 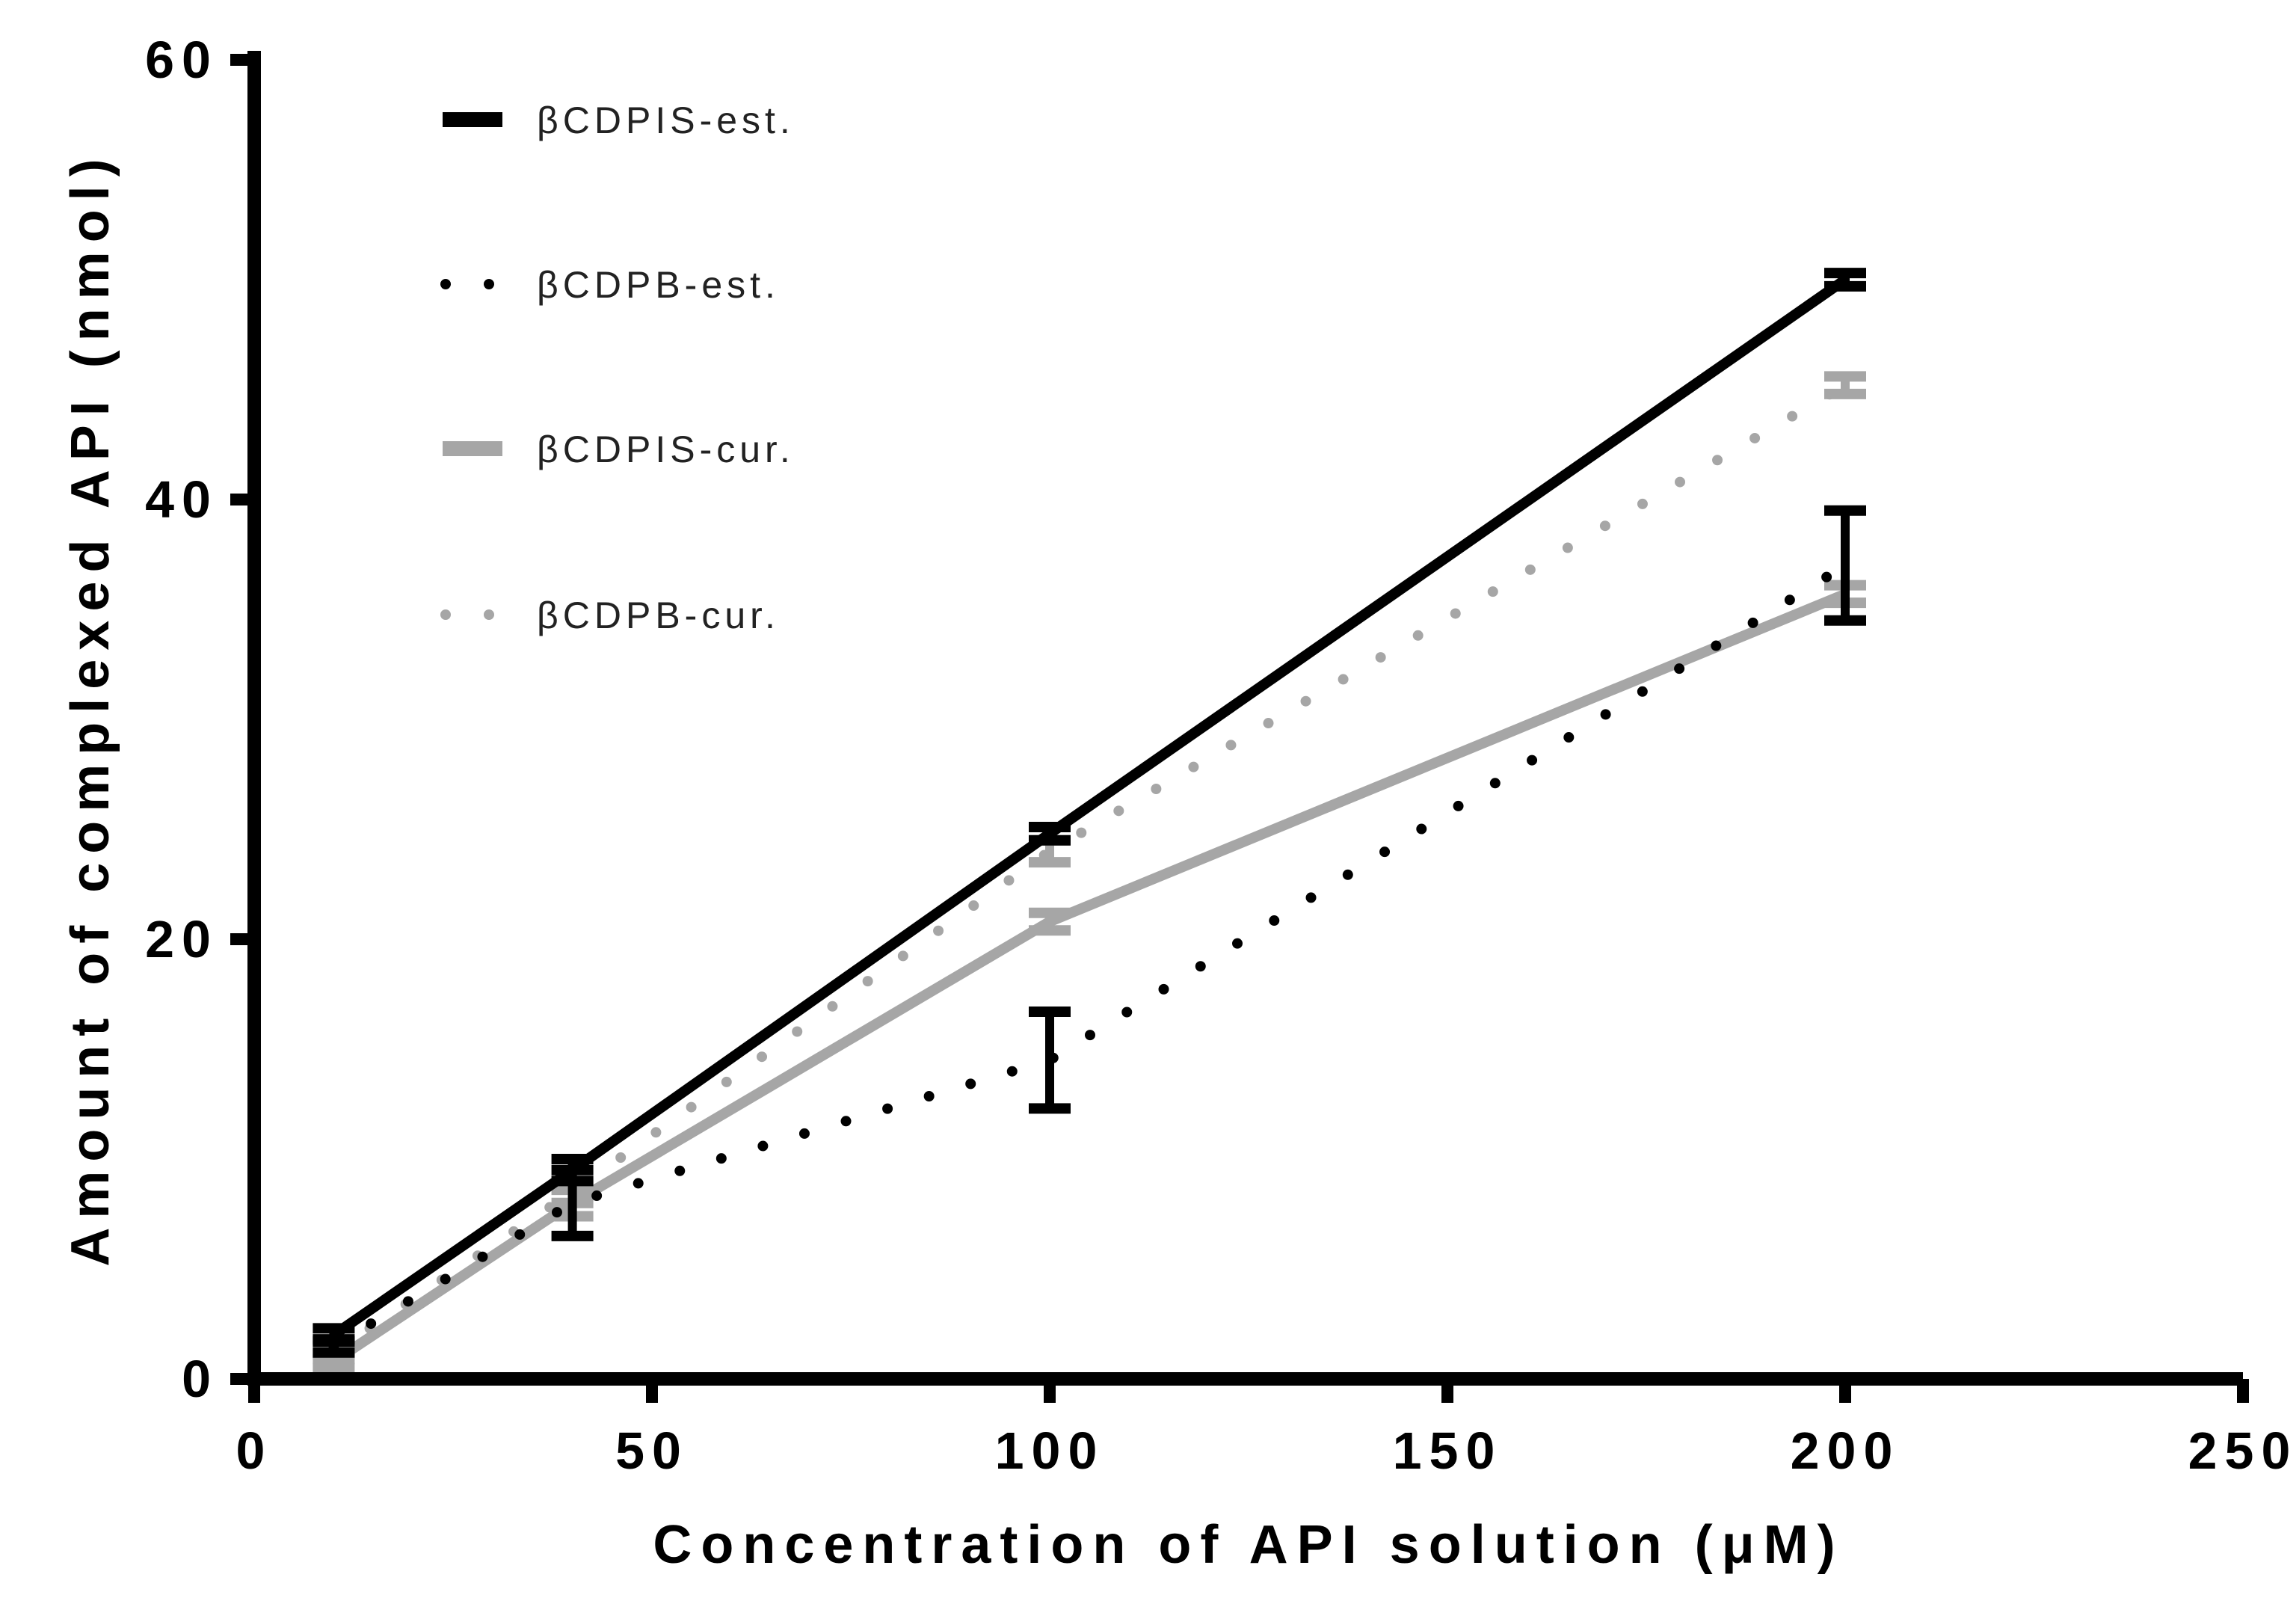 What do you see at coordinates (181, 60) in the screenshot?
I see `y-tick-label: 60` at bounding box center [181, 60].